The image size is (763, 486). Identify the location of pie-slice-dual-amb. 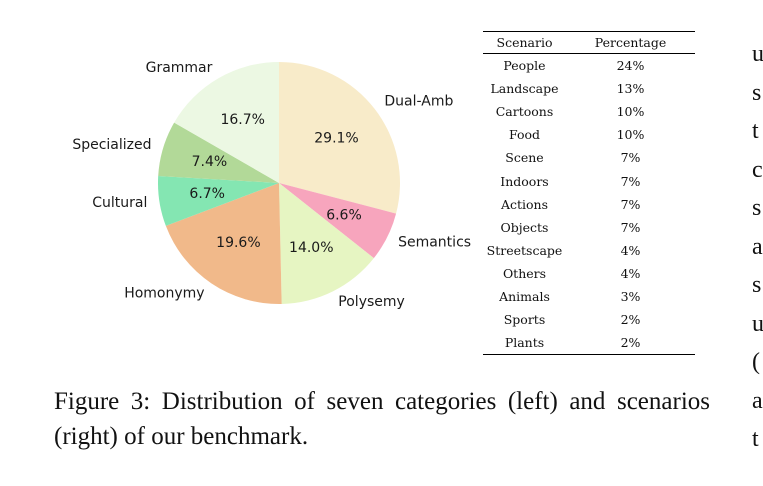
(339, 138).